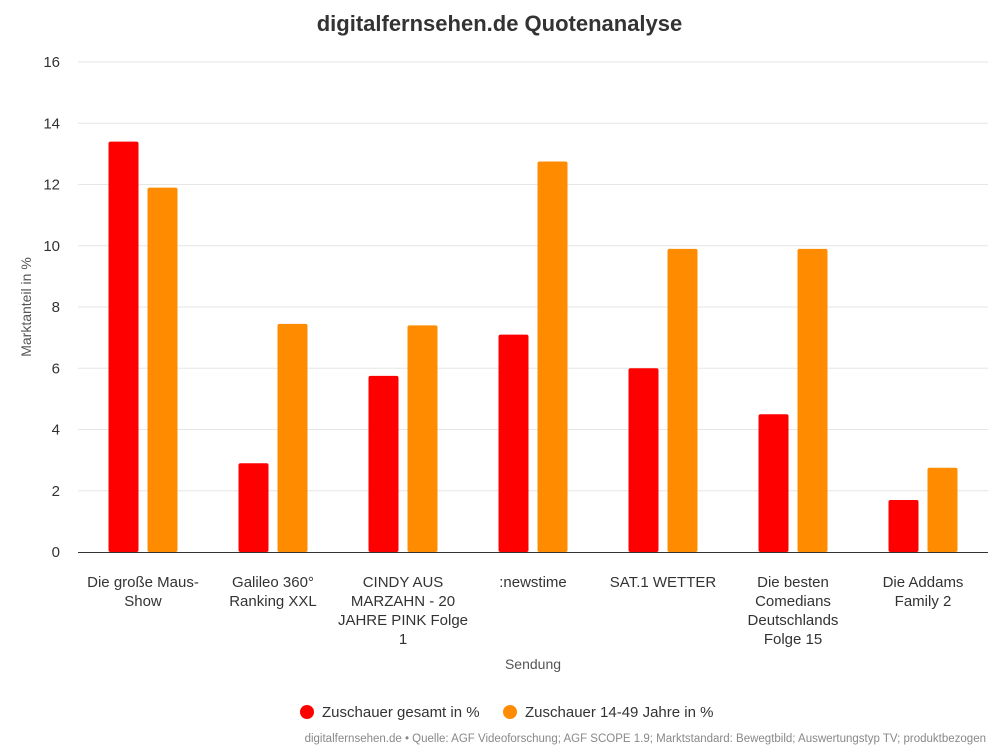 The image size is (999, 754). Describe the element at coordinates (56, 307) in the screenshot. I see `y-tick-label: 8` at that location.